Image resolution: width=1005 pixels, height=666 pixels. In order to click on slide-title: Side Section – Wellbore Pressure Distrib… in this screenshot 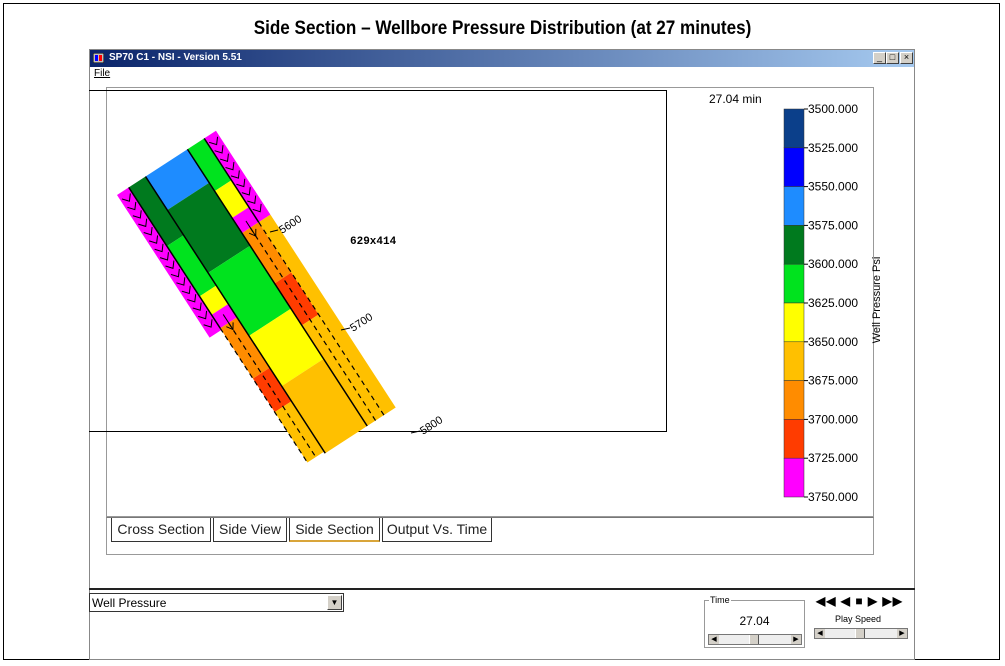, I will do `click(502, 28)`.